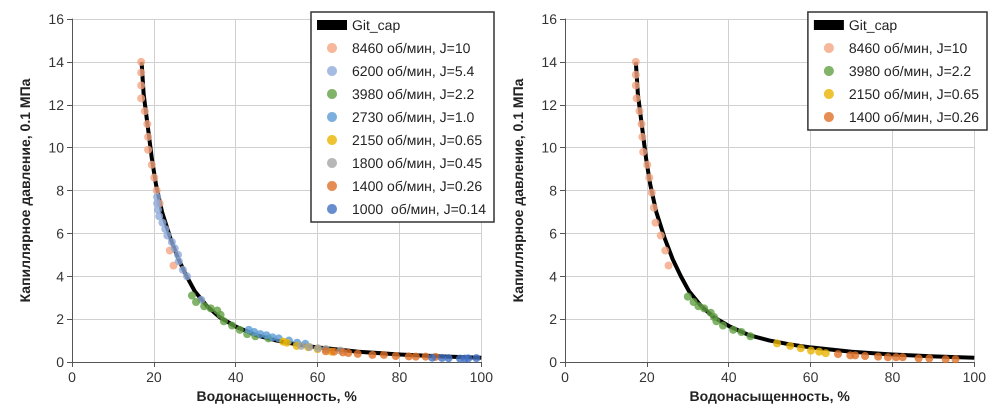  I want to click on legend-label: 1000 об/мин, J=0.14, so click(419, 209).